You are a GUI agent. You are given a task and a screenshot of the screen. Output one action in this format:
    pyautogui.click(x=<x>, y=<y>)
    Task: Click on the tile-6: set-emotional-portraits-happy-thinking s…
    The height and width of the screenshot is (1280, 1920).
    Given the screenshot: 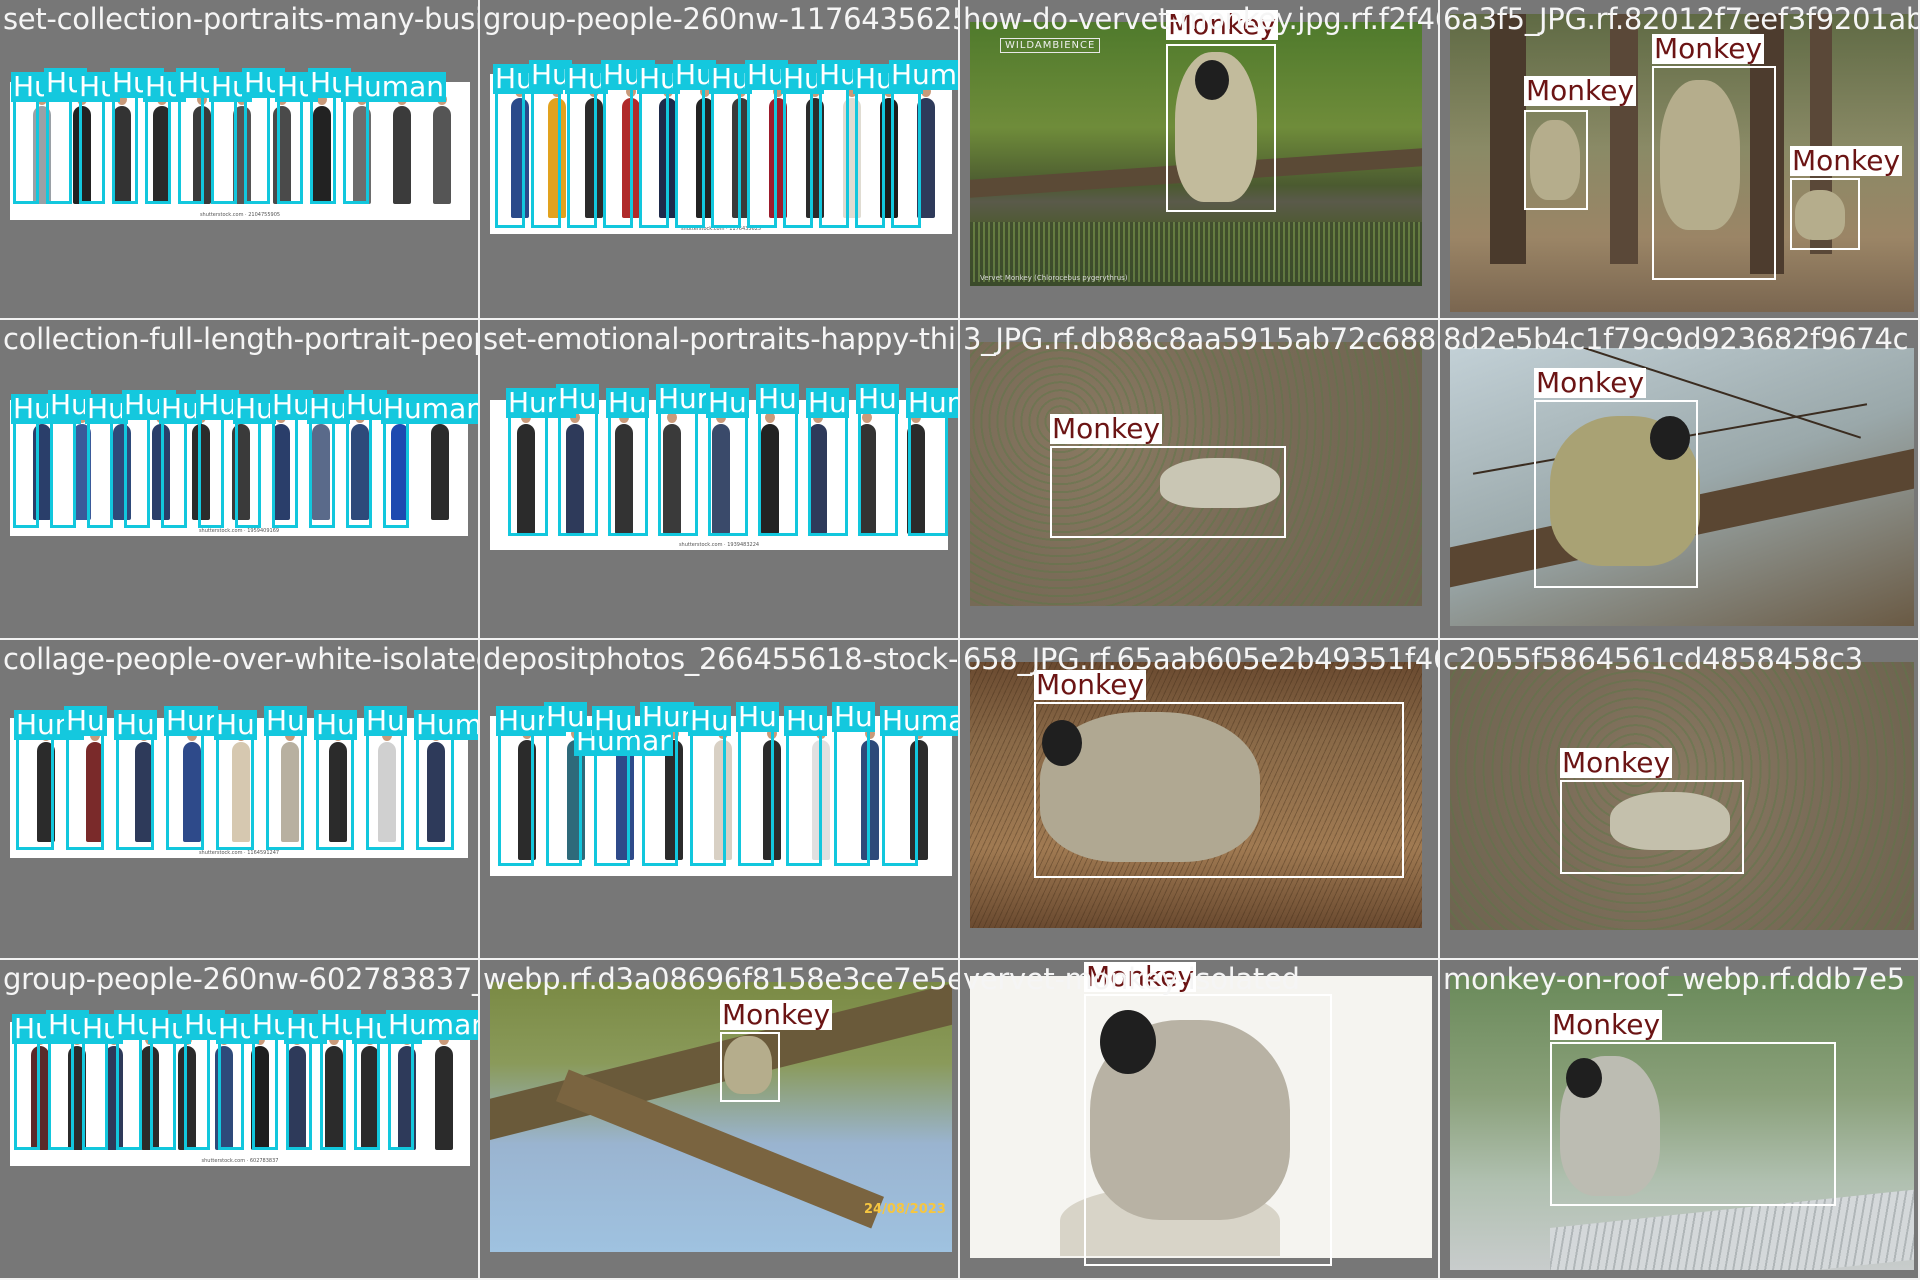 What is the action you would take?
    pyautogui.click(x=720, y=480)
    